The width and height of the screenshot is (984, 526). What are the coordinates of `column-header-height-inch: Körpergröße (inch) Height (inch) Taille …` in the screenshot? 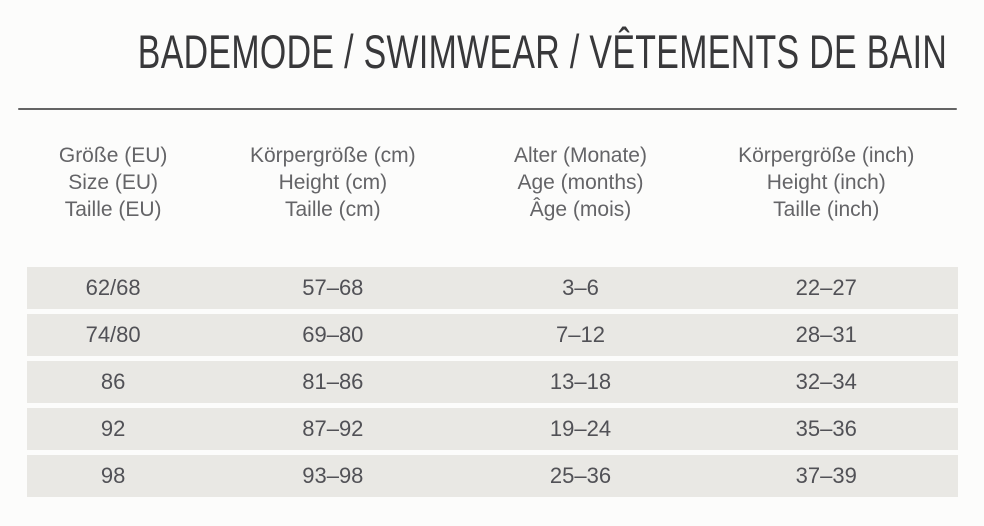 It's located at (826, 182).